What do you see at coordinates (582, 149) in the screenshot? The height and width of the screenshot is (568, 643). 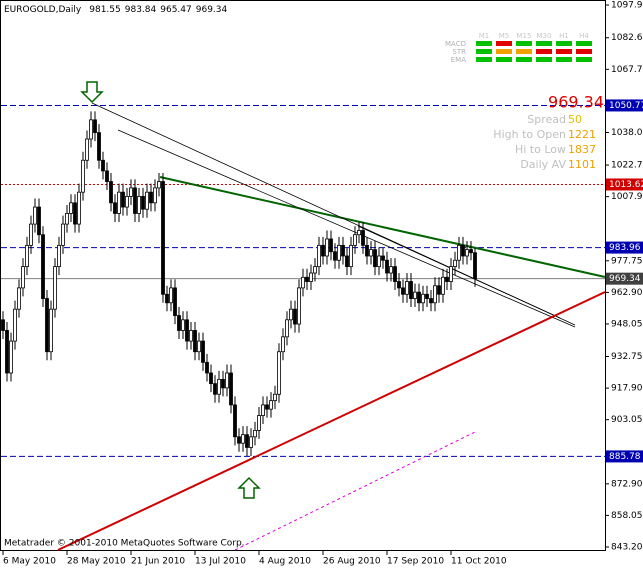 I see `stat-value: 1837` at bounding box center [582, 149].